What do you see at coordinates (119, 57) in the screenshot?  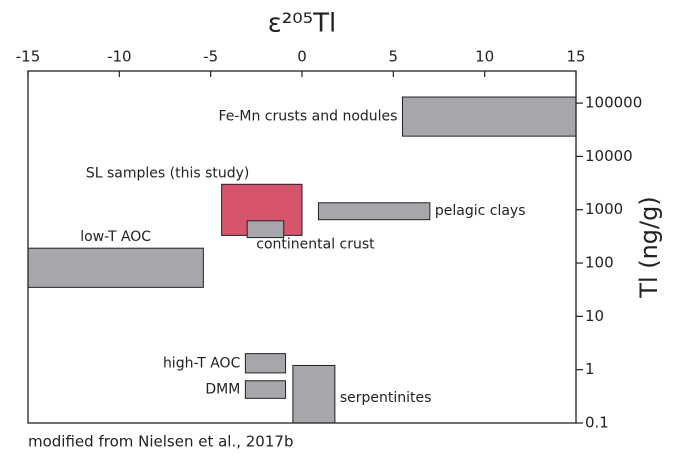 I see `x-tick-label: -10` at bounding box center [119, 57].